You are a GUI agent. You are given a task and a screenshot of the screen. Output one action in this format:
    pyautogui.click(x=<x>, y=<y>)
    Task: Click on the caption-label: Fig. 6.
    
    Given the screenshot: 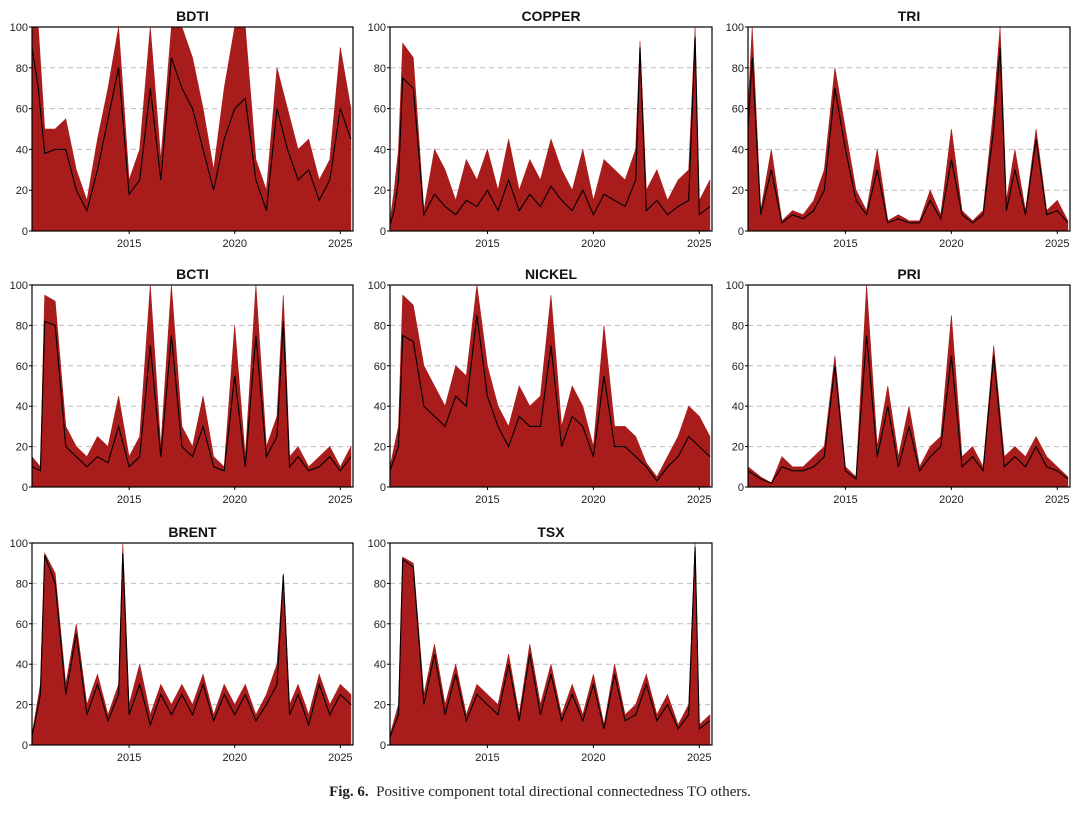 What is the action you would take?
    pyautogui.click(x=349, y=792)
    